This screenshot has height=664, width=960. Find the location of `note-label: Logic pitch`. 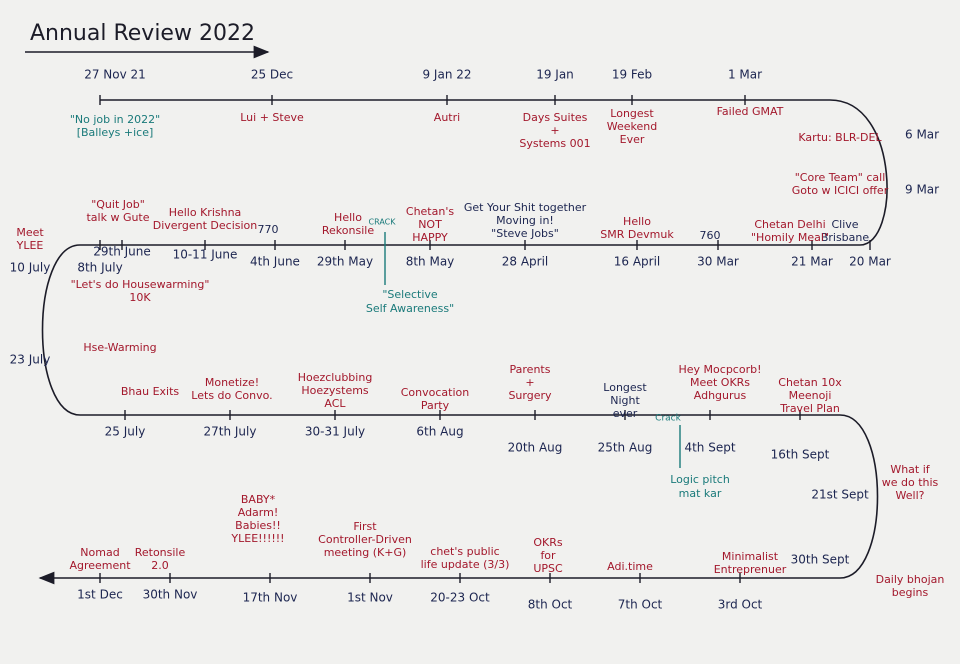

note-label: Logic pitch is located at coordinates (700, 479).